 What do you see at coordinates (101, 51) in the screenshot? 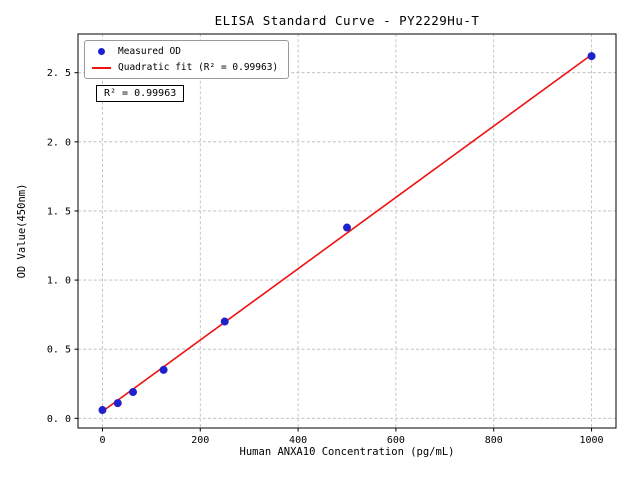
I see `scatter-marker-icon` at bounding box center [101, 51].